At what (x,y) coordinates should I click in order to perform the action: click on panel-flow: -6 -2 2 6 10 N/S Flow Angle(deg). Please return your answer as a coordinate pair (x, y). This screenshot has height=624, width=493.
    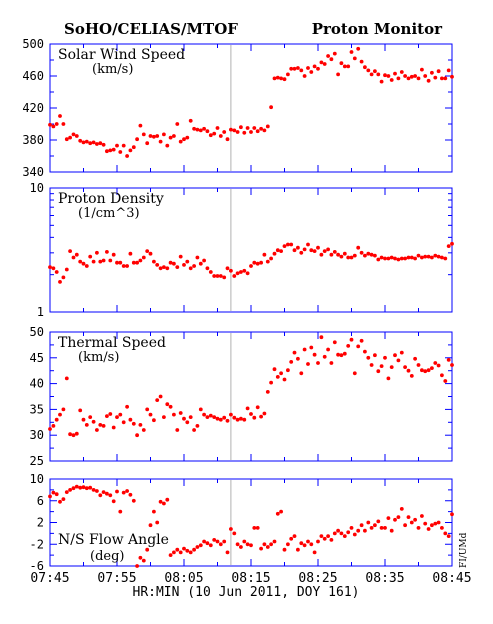
    Looking at the image, I should click on (242, 522).